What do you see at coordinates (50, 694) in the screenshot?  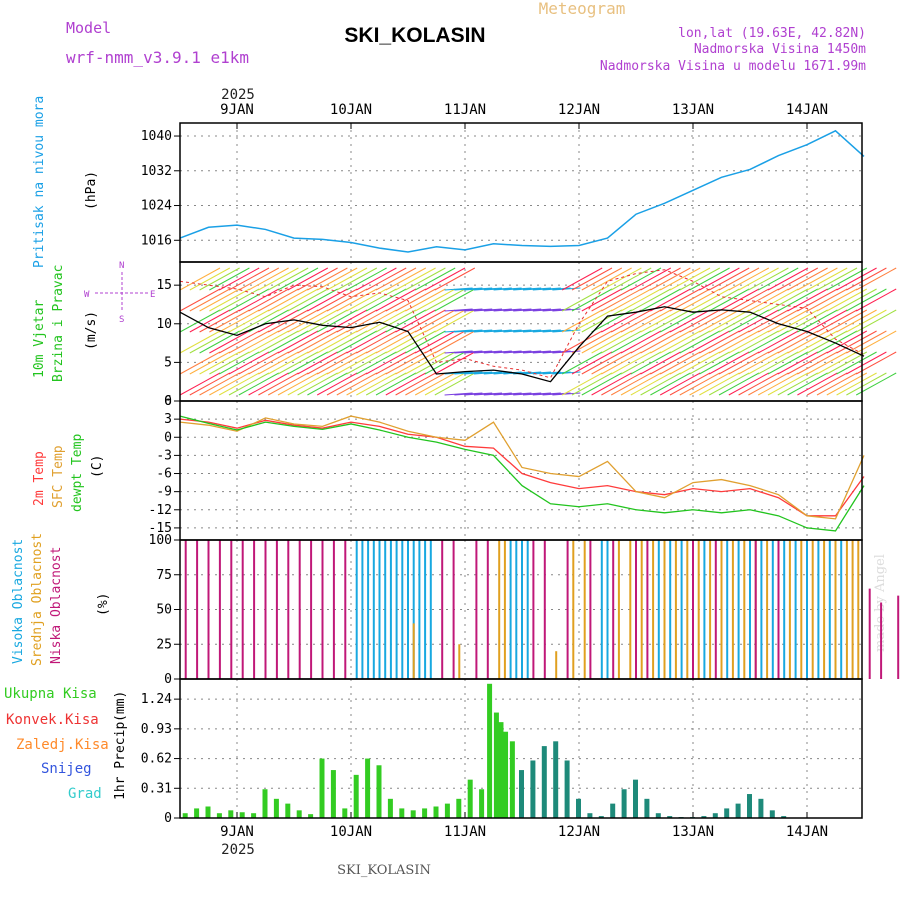 I see `legend-total-rain: Ukupna Kisa` at bounding box center [50, 694].